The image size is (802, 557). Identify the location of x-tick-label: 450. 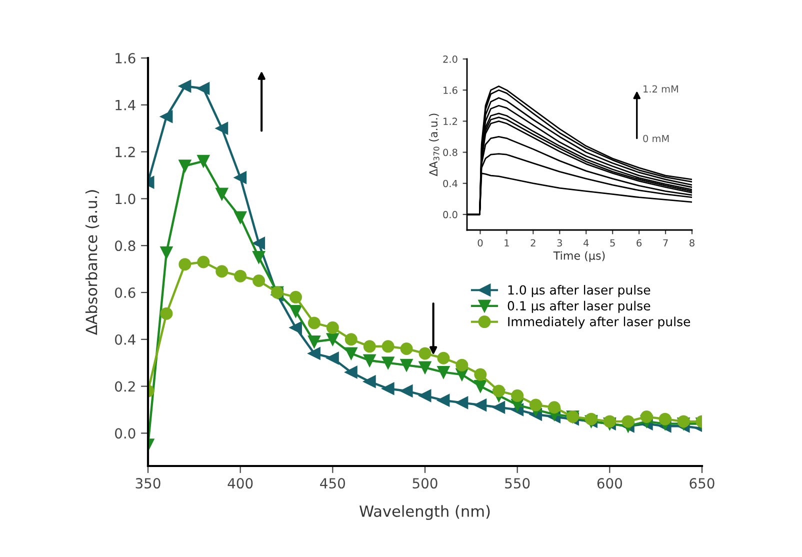
(332, 483).